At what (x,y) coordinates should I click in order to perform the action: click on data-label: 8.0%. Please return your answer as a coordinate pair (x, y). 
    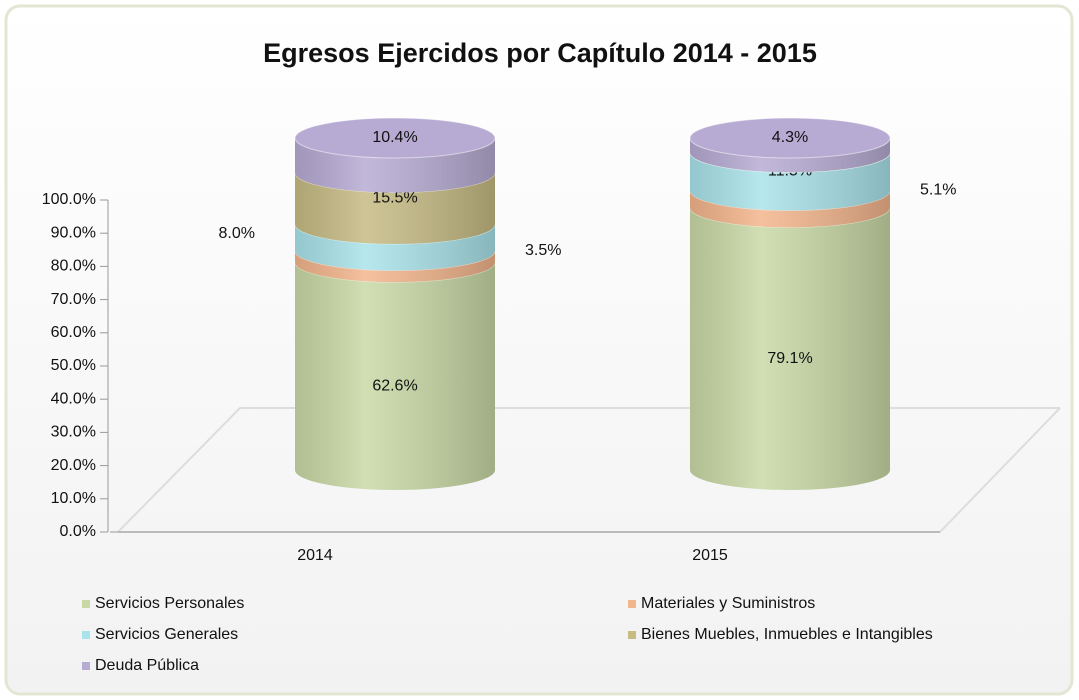
    Looking at the image, I should click on (237, 233).